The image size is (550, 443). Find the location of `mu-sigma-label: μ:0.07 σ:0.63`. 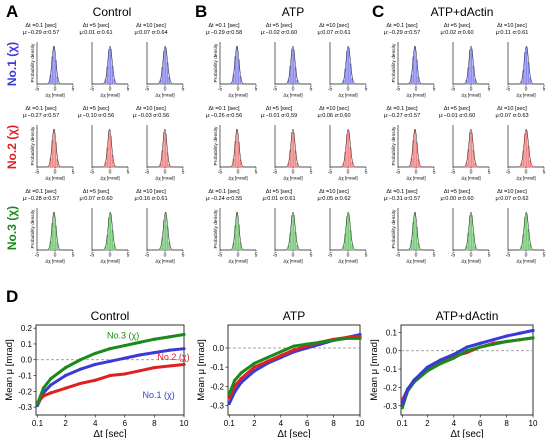

mu-sigma-label: μ:0.07 σ:0.63 is located at coordinates (511, 116).